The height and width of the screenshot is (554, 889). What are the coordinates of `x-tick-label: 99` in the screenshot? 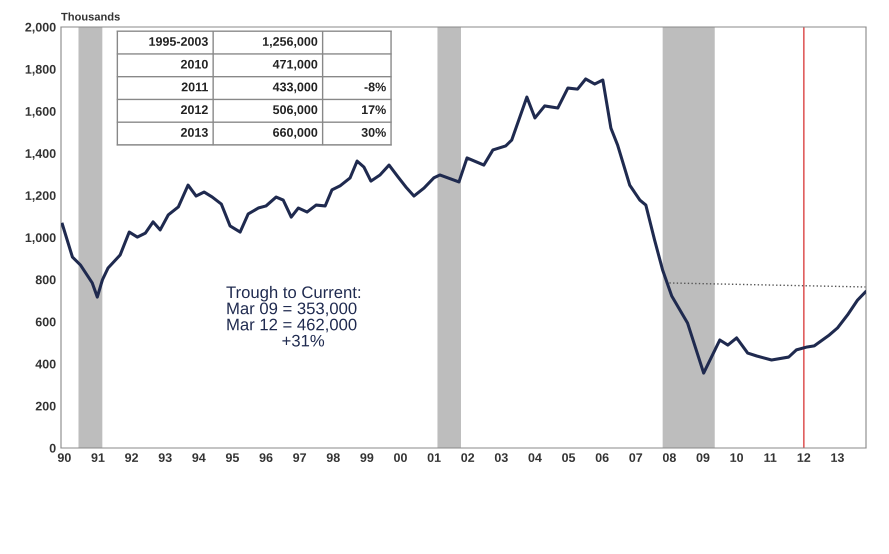 It's located at (367, 457).